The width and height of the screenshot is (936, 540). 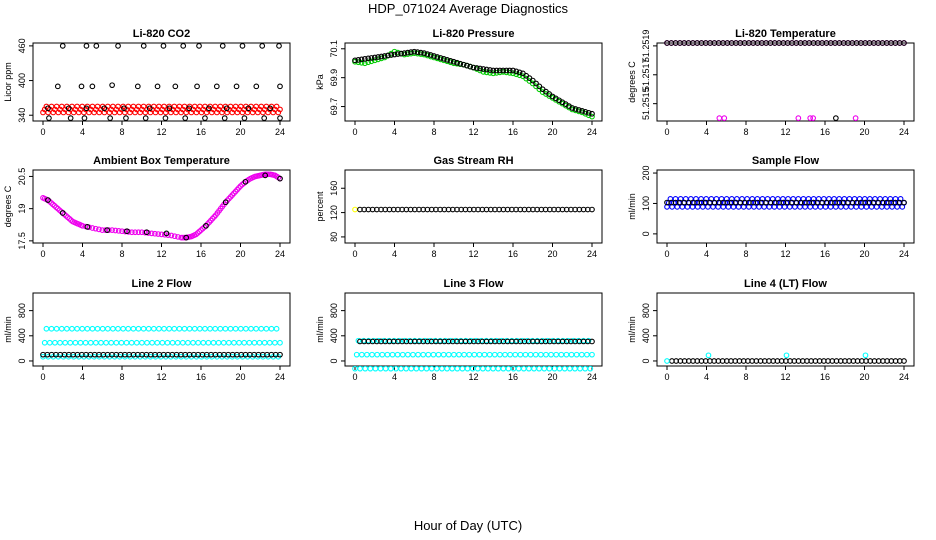 I want to click on panel-title: Line 2 Flow, so click(x=162, y=284).